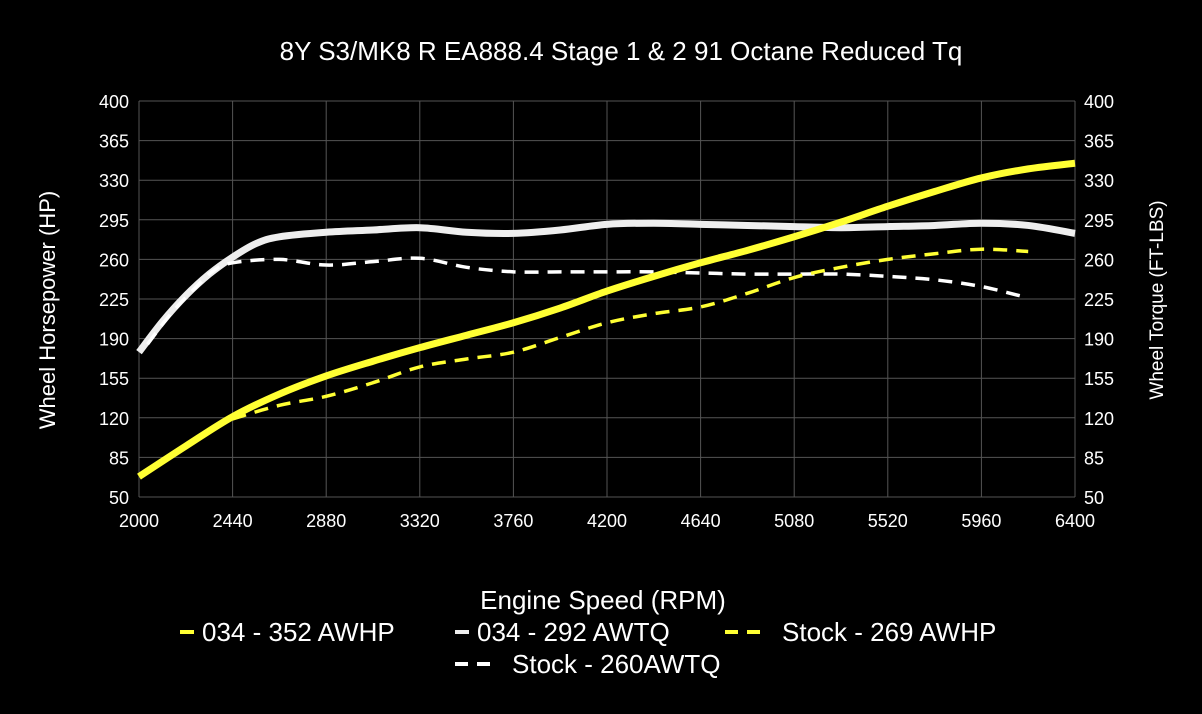 The image size is (1202, 714). What do you see at coordinates (513, 521) in the screenshot?
I see `x-tick-label: 3760` at bounding box center [513, 521].